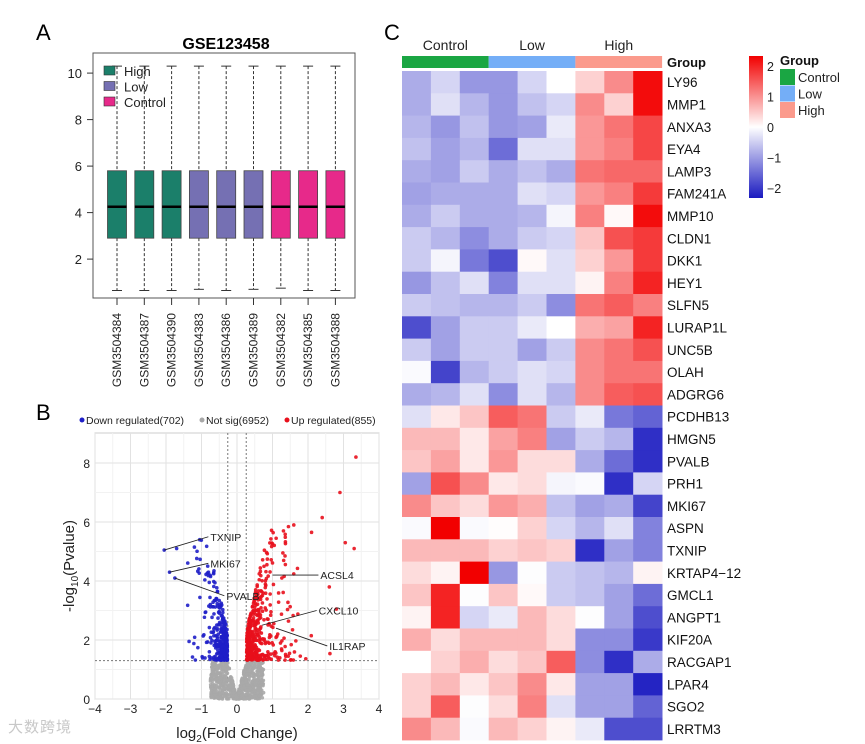 This screenshot has height=744, width=865. I want to click on heatmap-row: ANXA3, so click(556, 127).